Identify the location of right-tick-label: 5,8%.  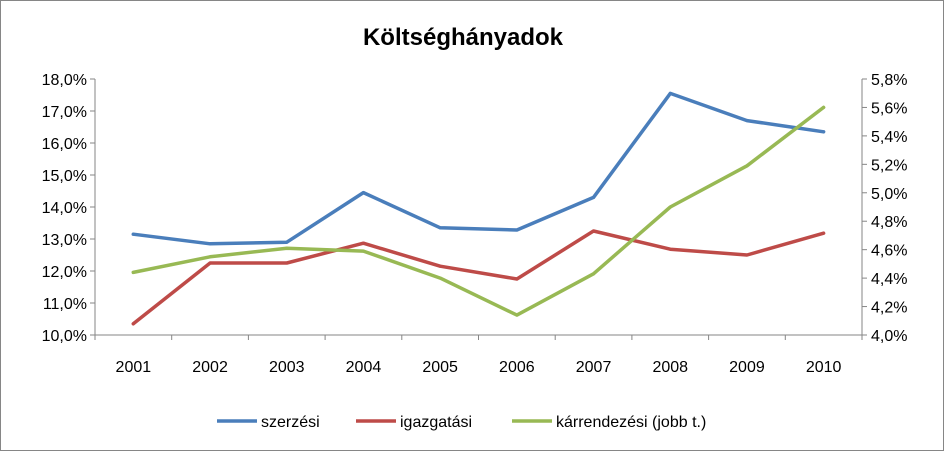
(889, 80).